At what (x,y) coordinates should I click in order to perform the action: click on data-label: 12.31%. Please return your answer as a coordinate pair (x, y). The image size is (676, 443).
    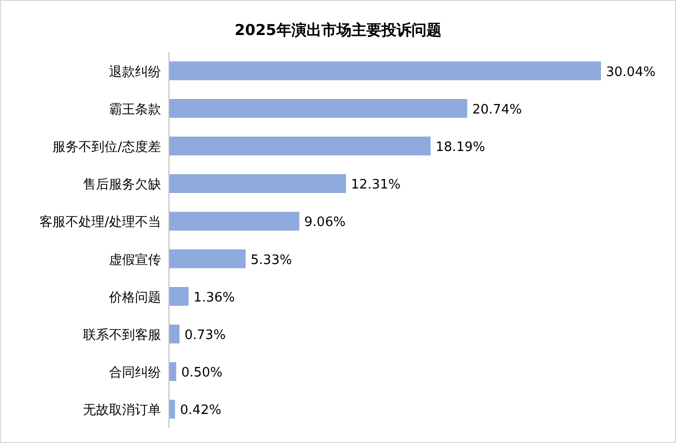
    Looking at the image, I should click on (376, 185).